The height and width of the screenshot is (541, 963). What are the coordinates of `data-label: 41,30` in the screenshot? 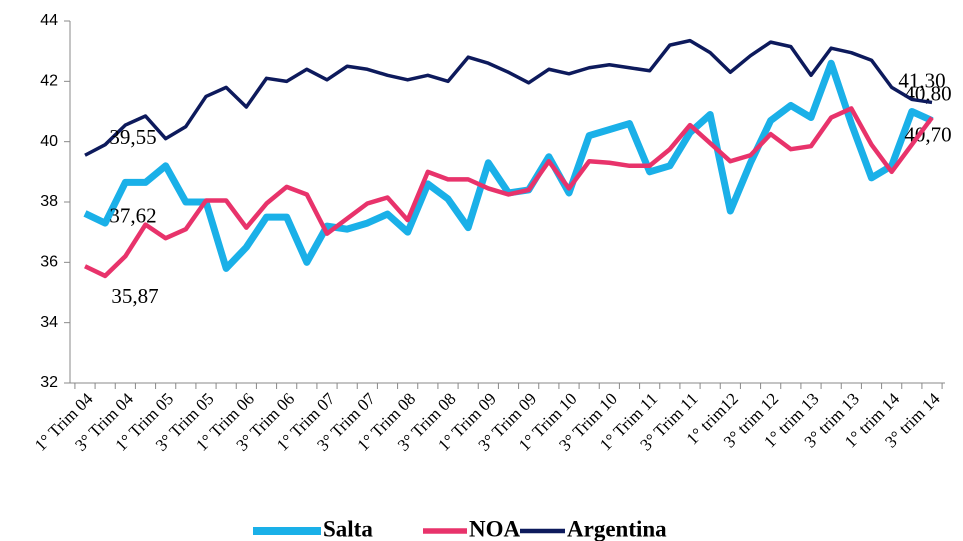 It's located at (921, 80).